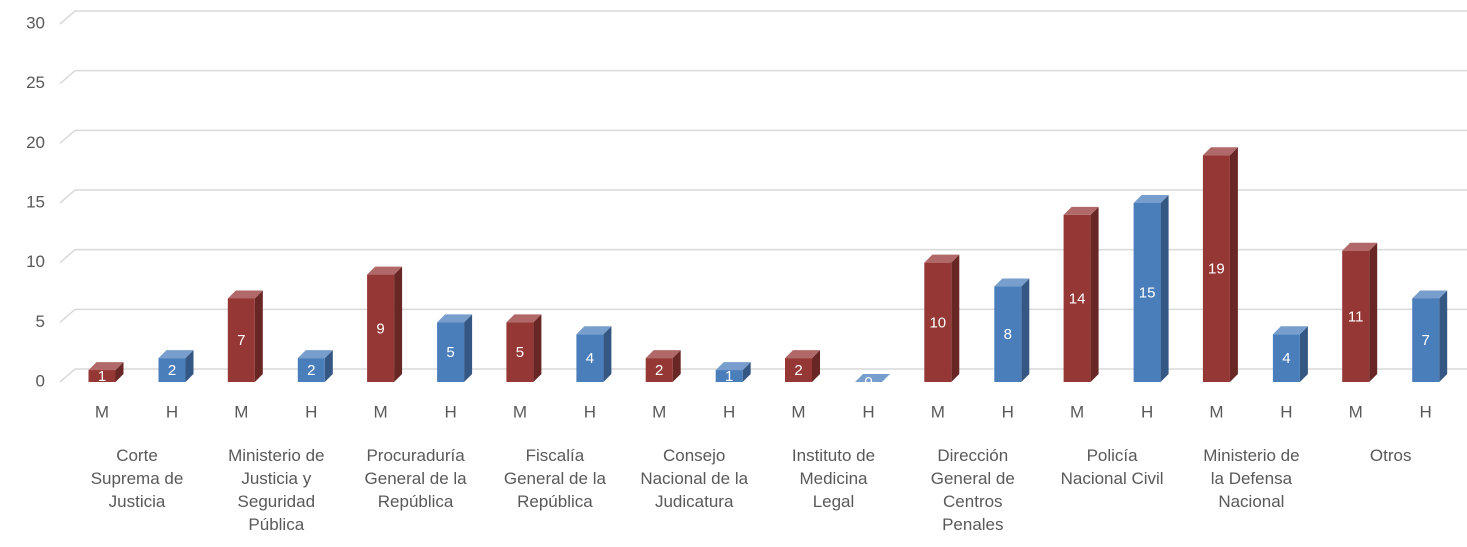 The height and width of the screenshot is (547, 1467). What do you see at coordinates (35, 201) in the screenshot?
I see `y-tick-label: 15` at bounding box center [35, 201].